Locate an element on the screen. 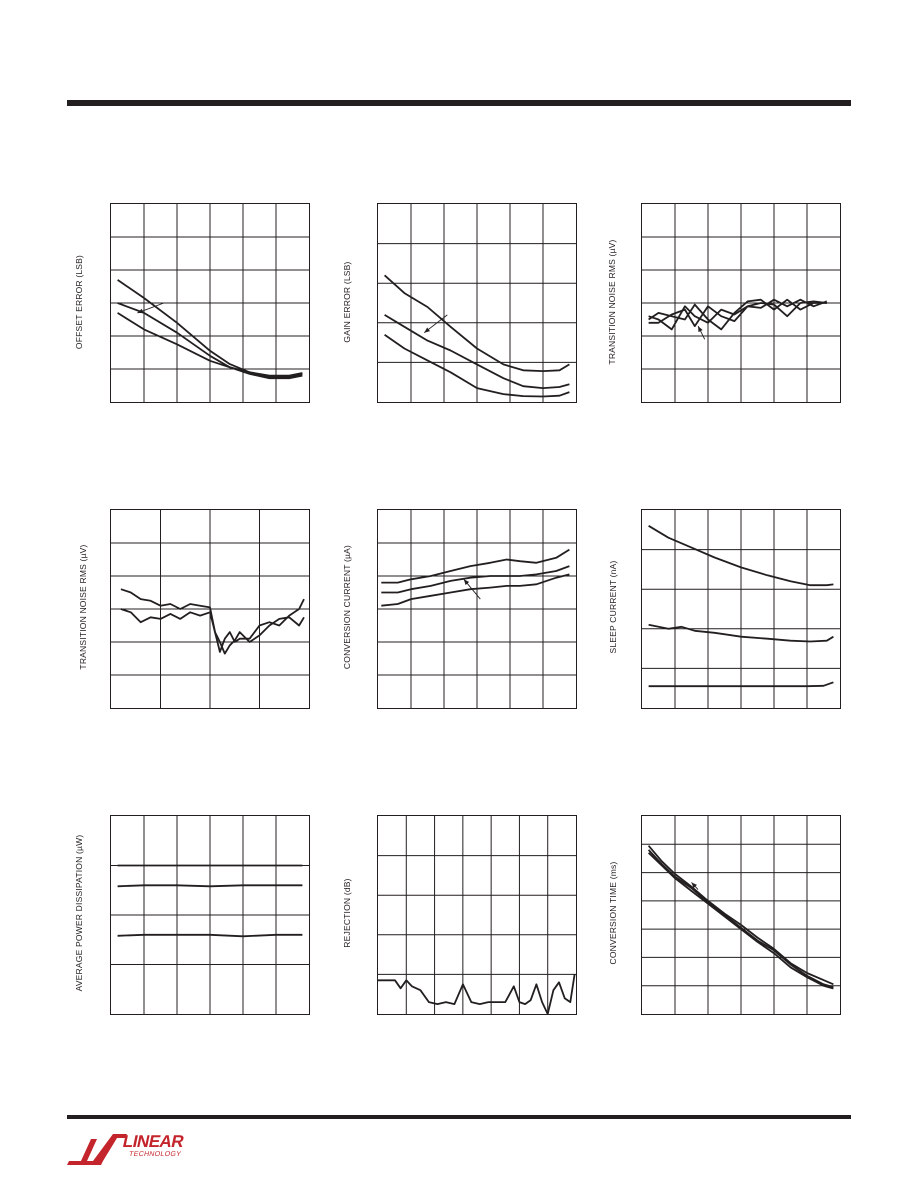  conversion-current-chart is located at coordinates (477, 609).